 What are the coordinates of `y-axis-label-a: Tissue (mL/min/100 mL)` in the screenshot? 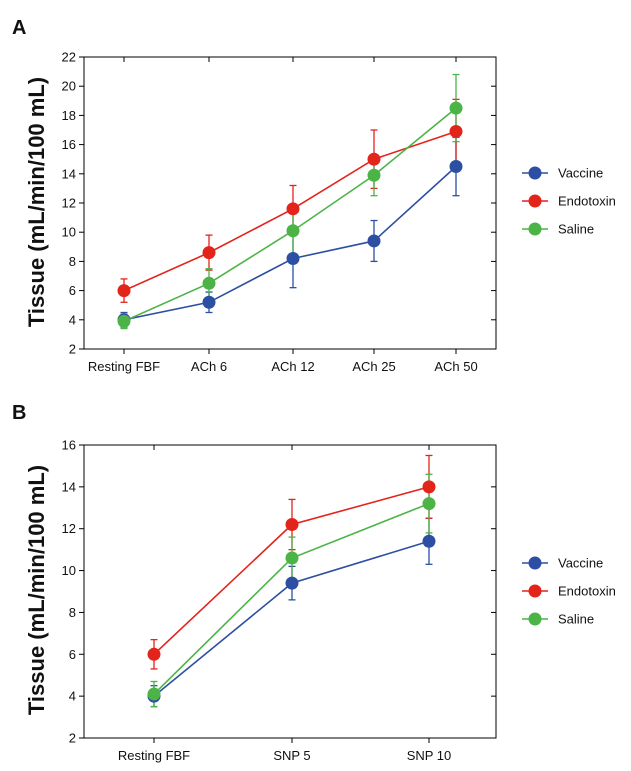 It's located at (36, 202).